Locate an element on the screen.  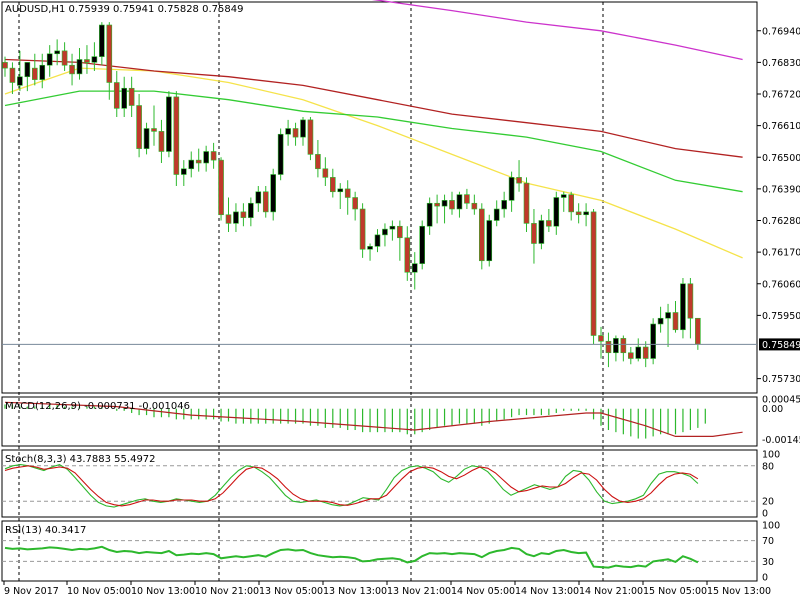
stochastic-pane is located at coordinates (379, 486).